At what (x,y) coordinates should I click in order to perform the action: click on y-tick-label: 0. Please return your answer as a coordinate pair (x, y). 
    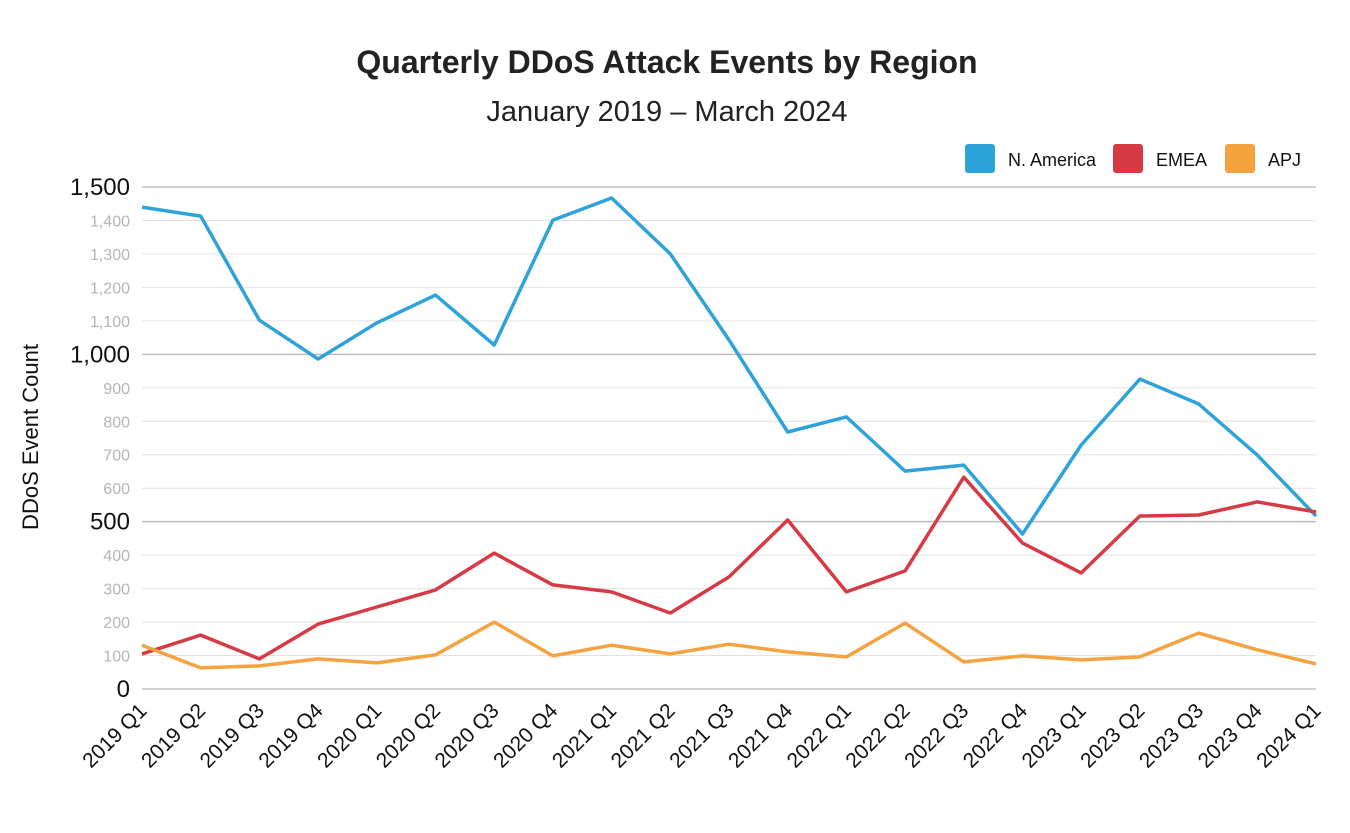
    Looking at the image, I should click on (123, 689).